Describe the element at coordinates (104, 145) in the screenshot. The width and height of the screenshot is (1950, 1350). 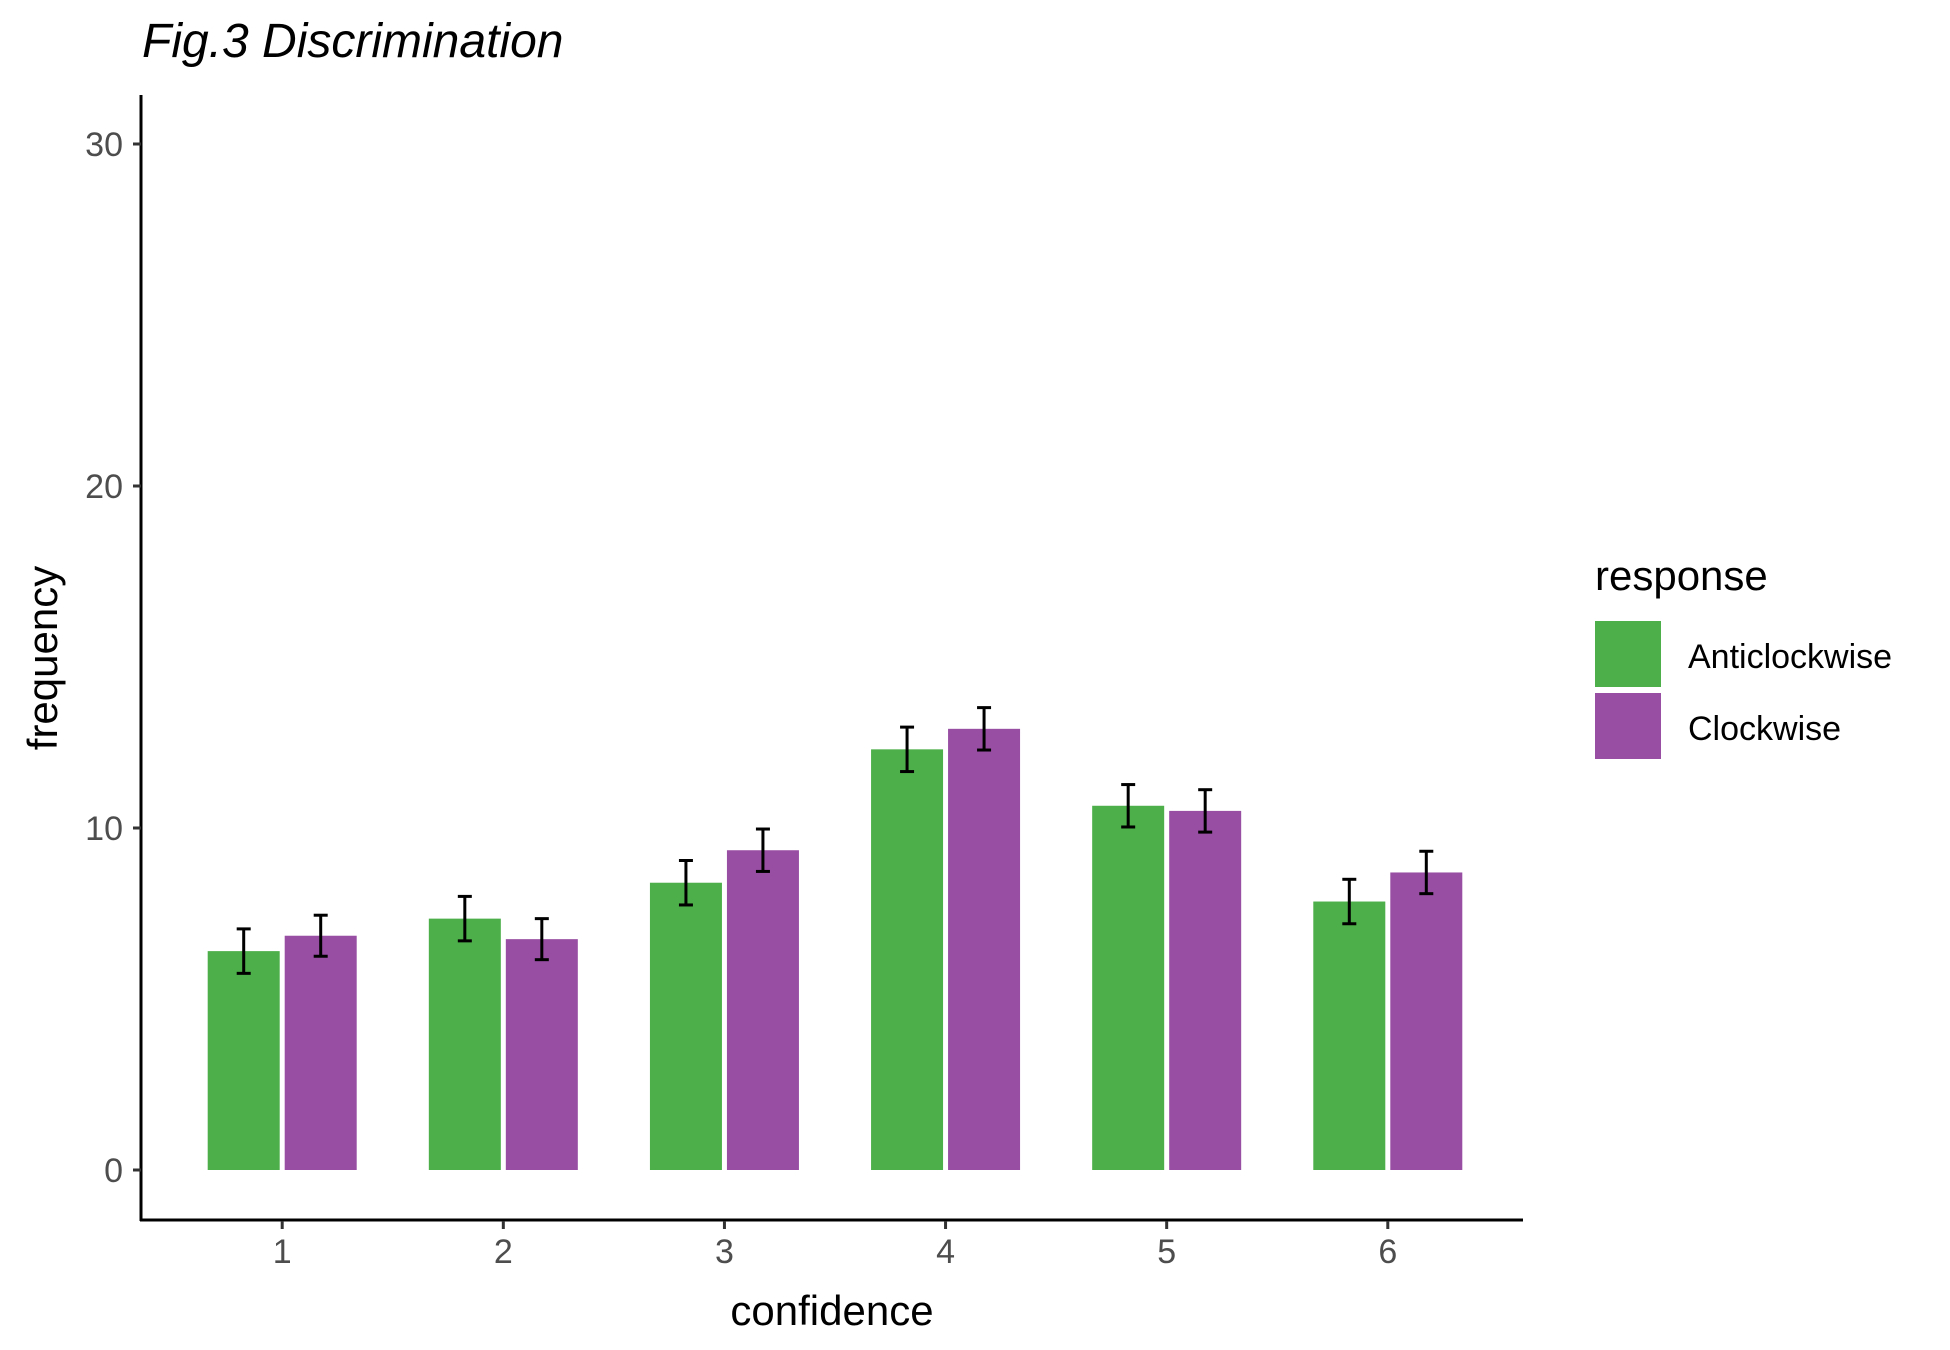
I see `y-tick-label-30: 30` at that location.